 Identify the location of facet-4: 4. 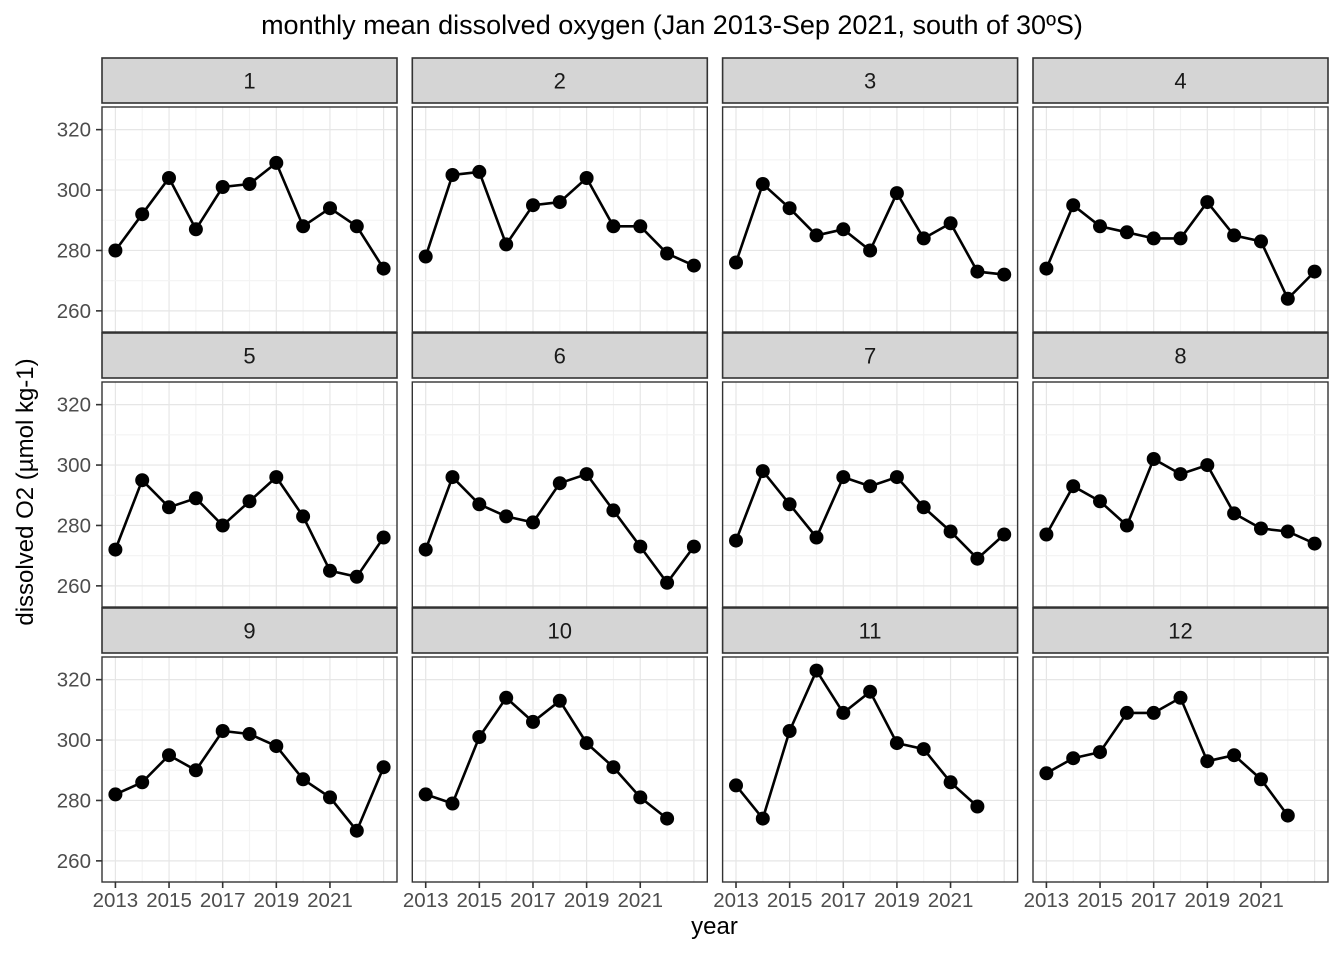
(1180, 195).